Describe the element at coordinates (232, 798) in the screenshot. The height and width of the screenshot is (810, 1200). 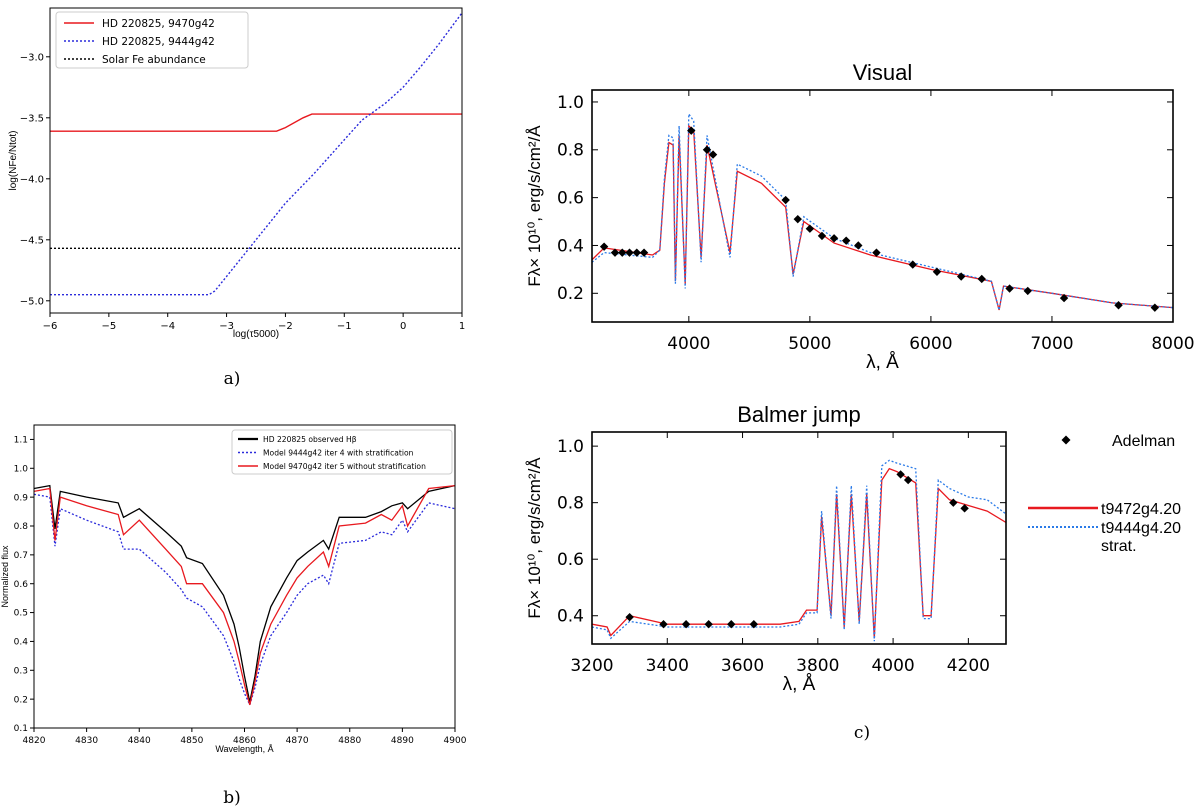
I see `panel-label-b: b)` at that location.